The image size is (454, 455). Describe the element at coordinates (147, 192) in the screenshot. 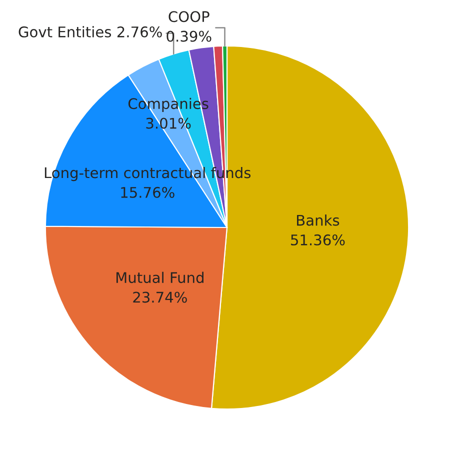

I see `data-label: 15.76%` at that location.